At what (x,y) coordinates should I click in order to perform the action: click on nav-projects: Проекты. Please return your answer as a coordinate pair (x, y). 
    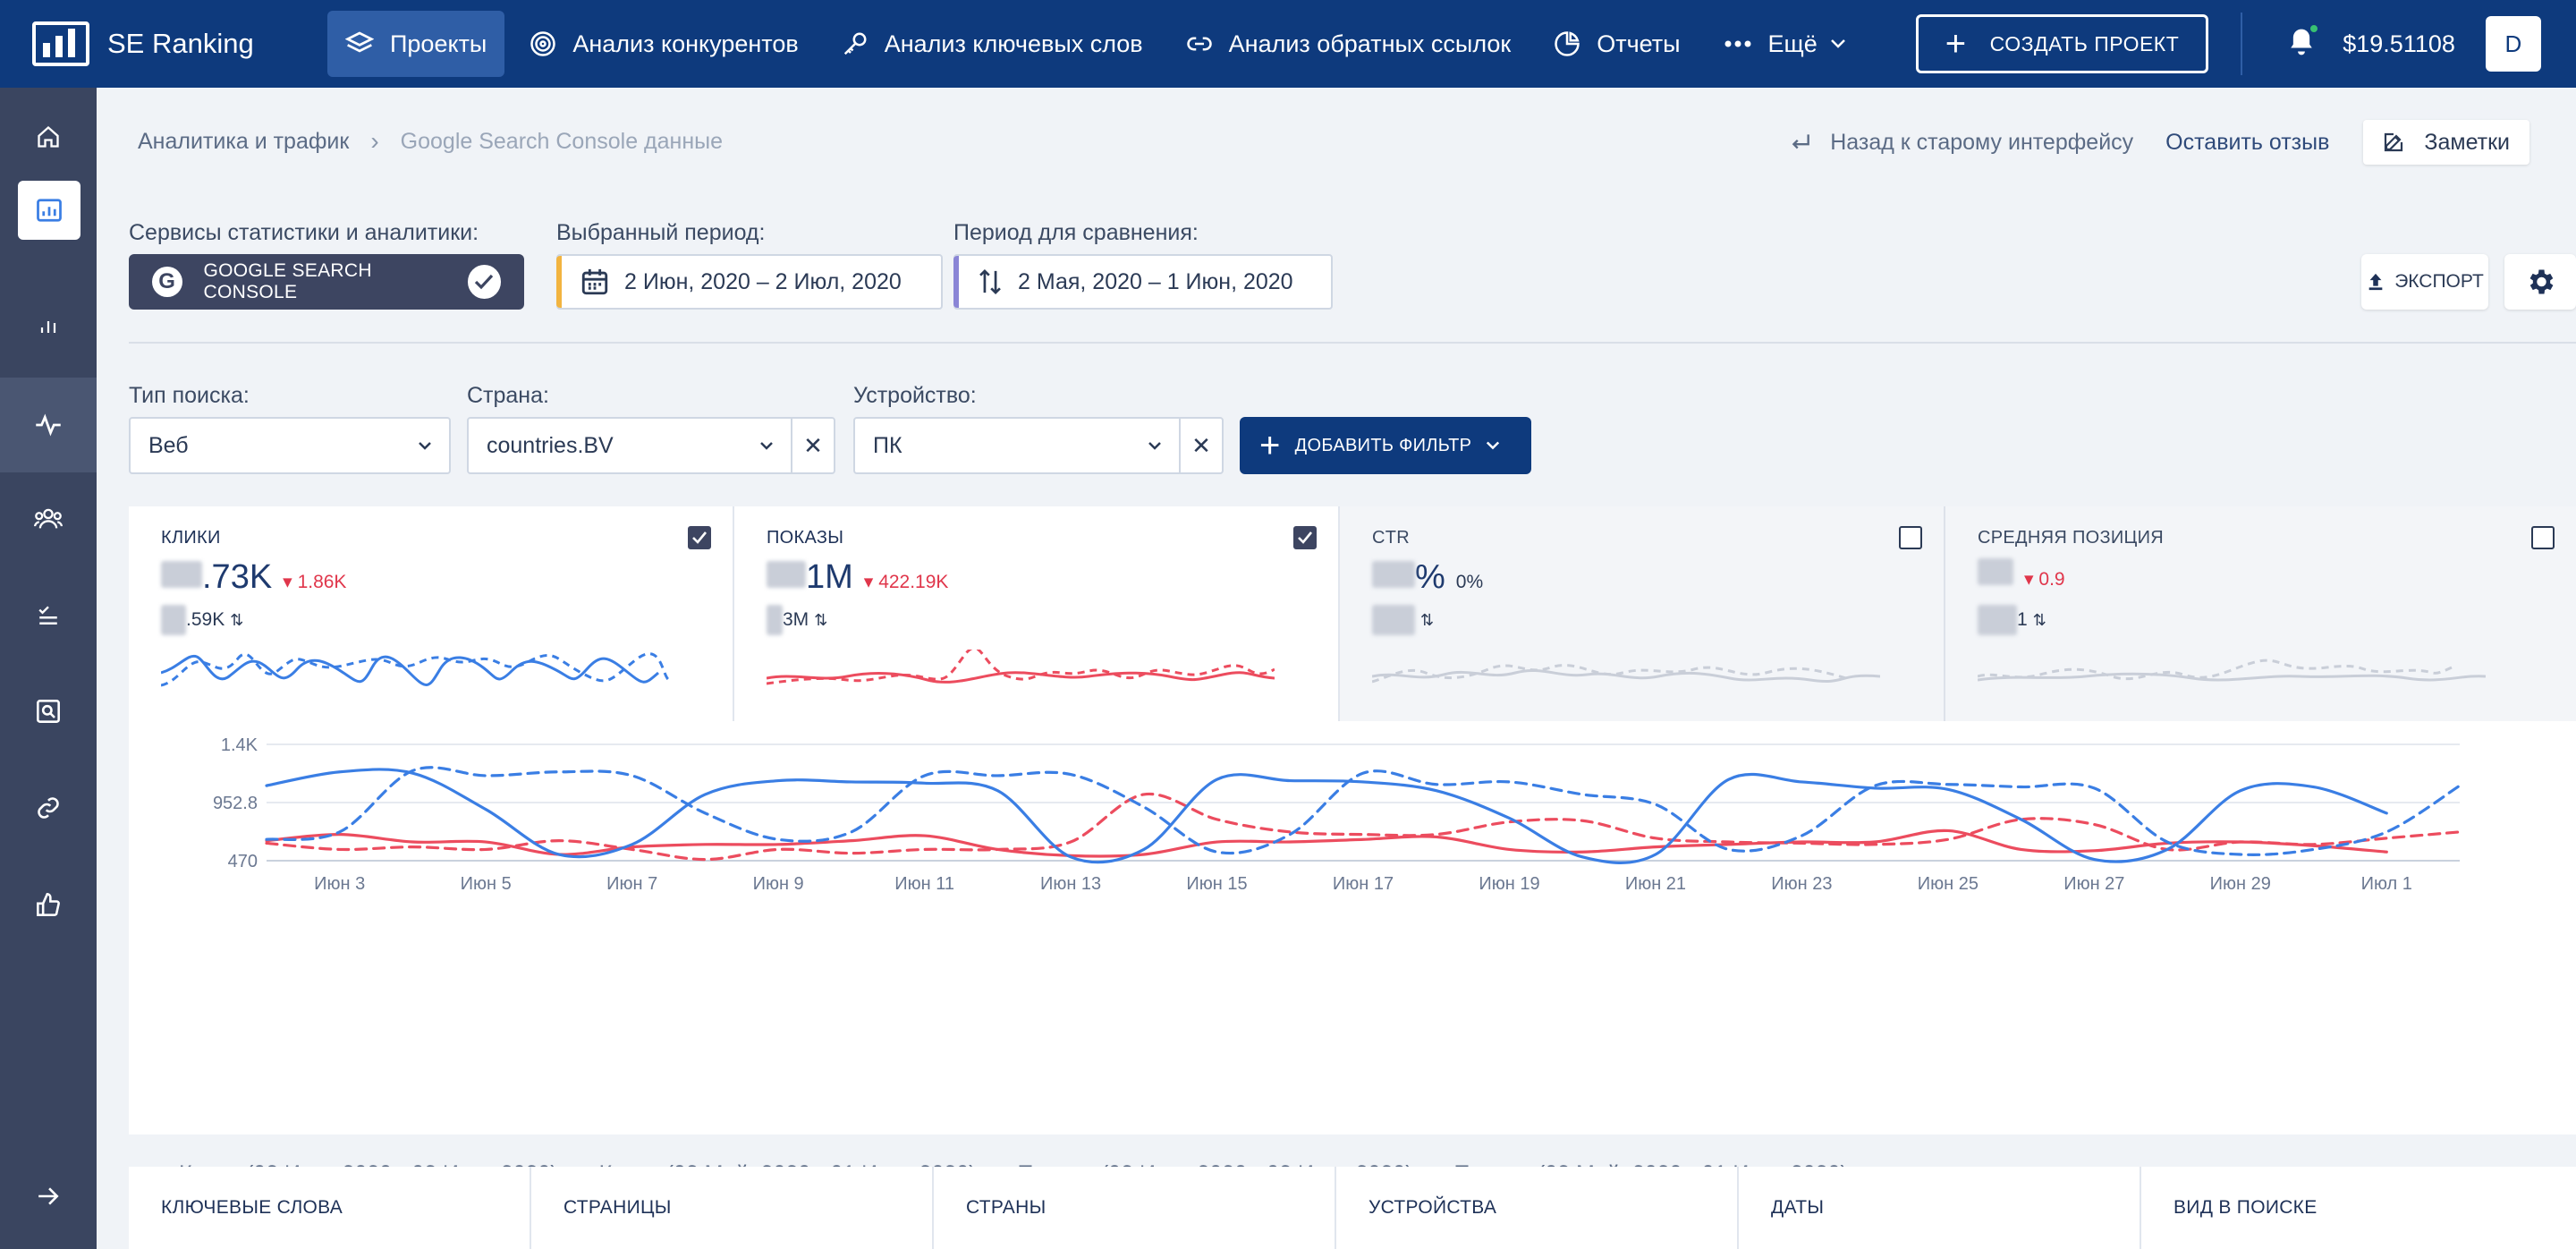
    Looking at the image, I should click on (416, 44).